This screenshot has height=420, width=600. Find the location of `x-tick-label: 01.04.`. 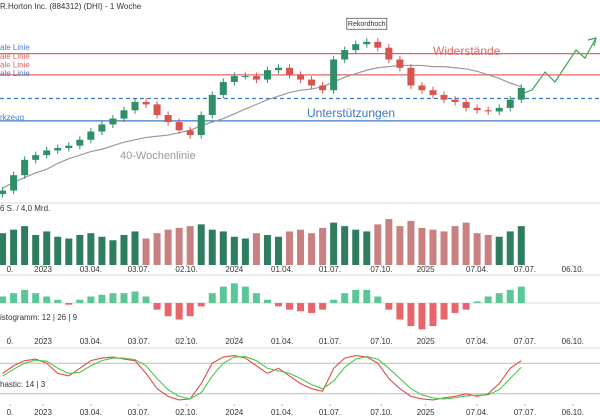

x-tick-label: 01.04. is located at coordinates (282, 341).